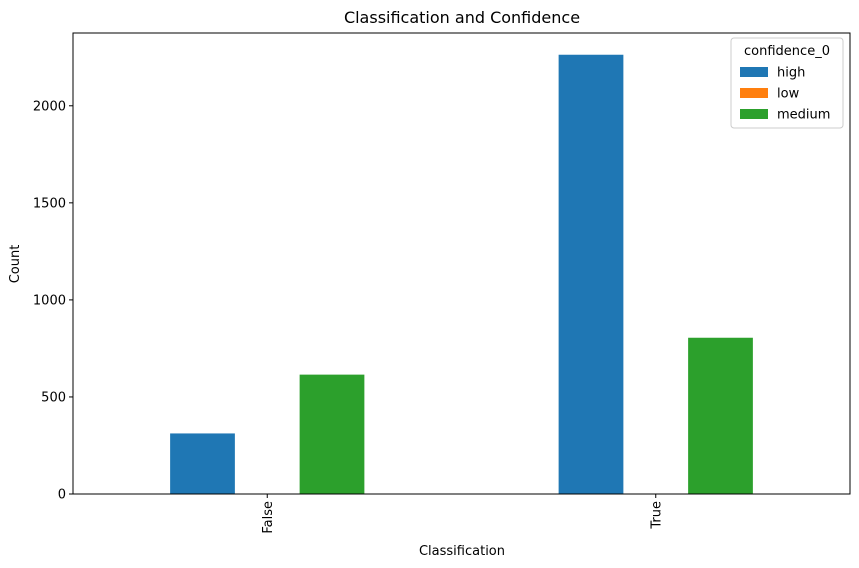 The height and width of the screenshot is (568, 859). What do you see at coordinates (754, 72) in the screenshot?
I see `legend-swatch-high` at bounding box center [754, 72].